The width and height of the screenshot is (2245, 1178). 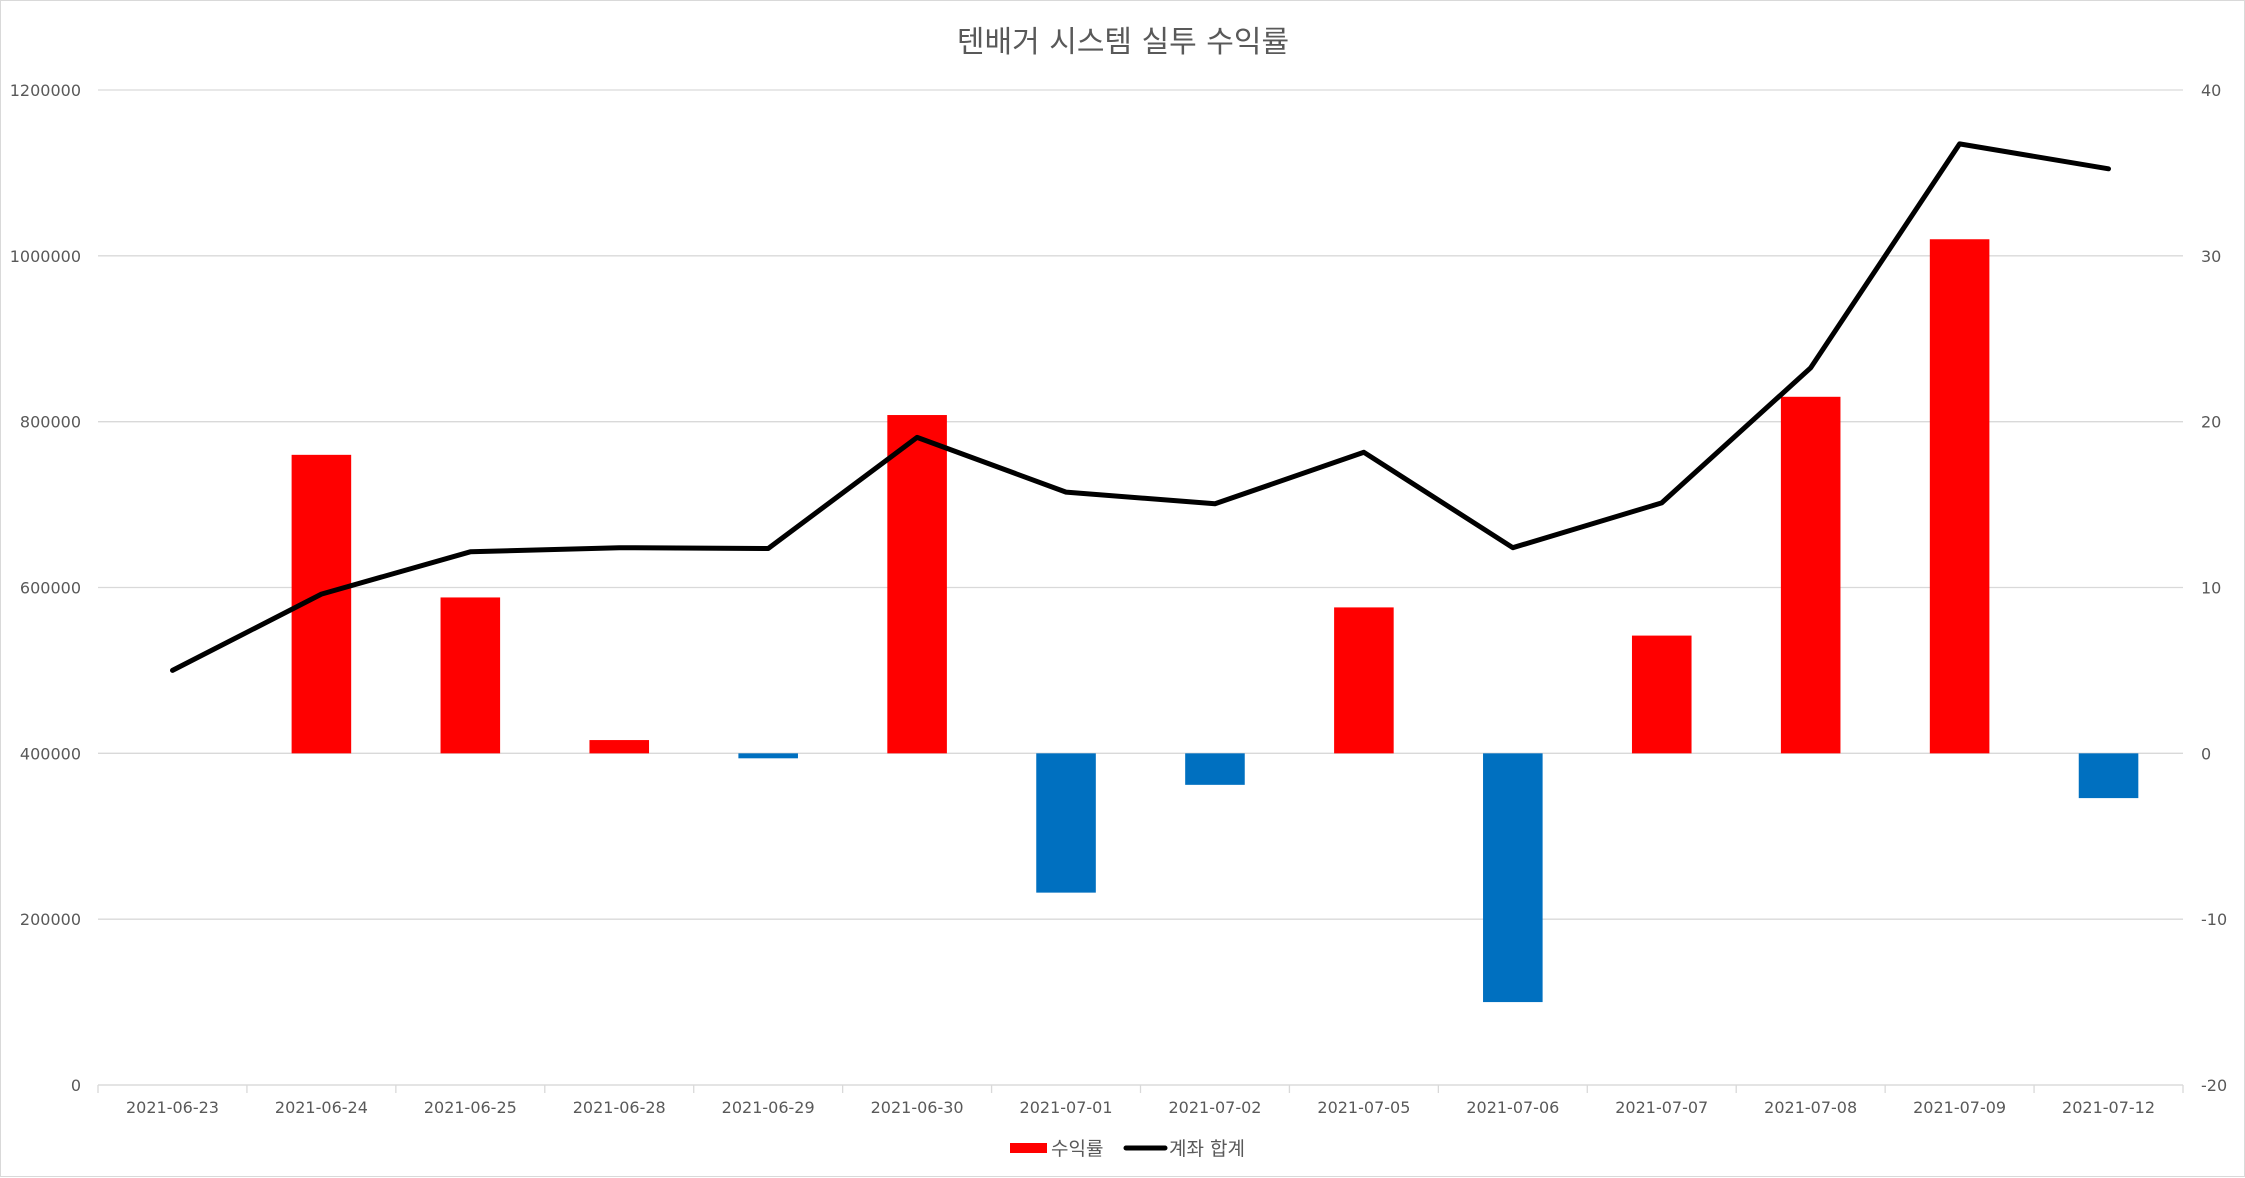 I want to click on left-axis-tick-label: 1200000, so click(x=45, y=90).